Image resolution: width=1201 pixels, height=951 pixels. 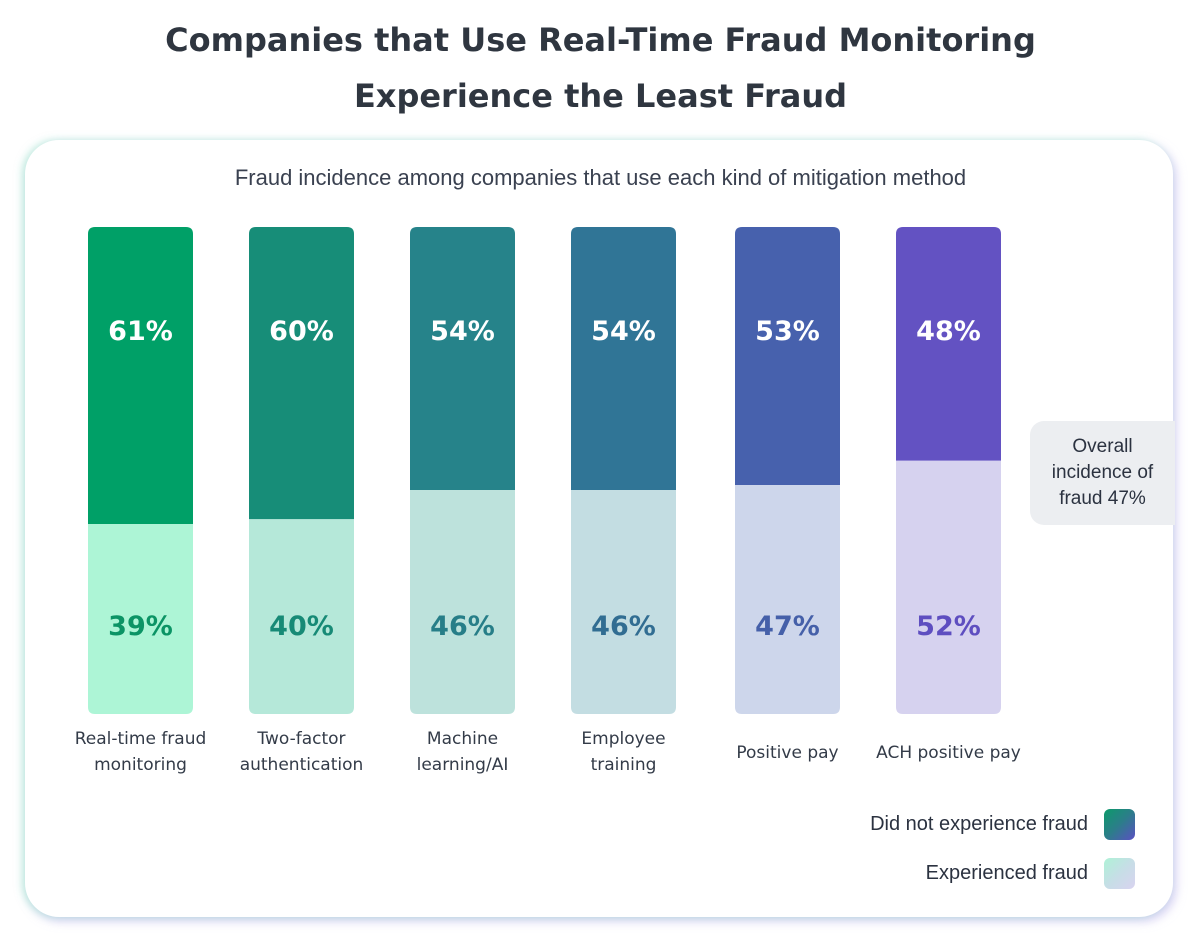 What do you see at coordinates (948, 626) in the screenshot?
I see `data-label-experienced-5: 52%` at bounding box center [948, 626].